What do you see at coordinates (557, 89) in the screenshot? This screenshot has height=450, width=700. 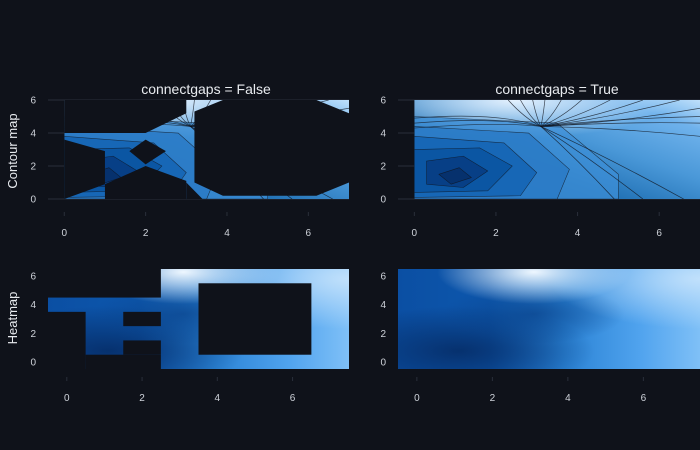 I see `subplot-title-connectgaps-true: connectgaps = True` at bounding box center [557, 89].